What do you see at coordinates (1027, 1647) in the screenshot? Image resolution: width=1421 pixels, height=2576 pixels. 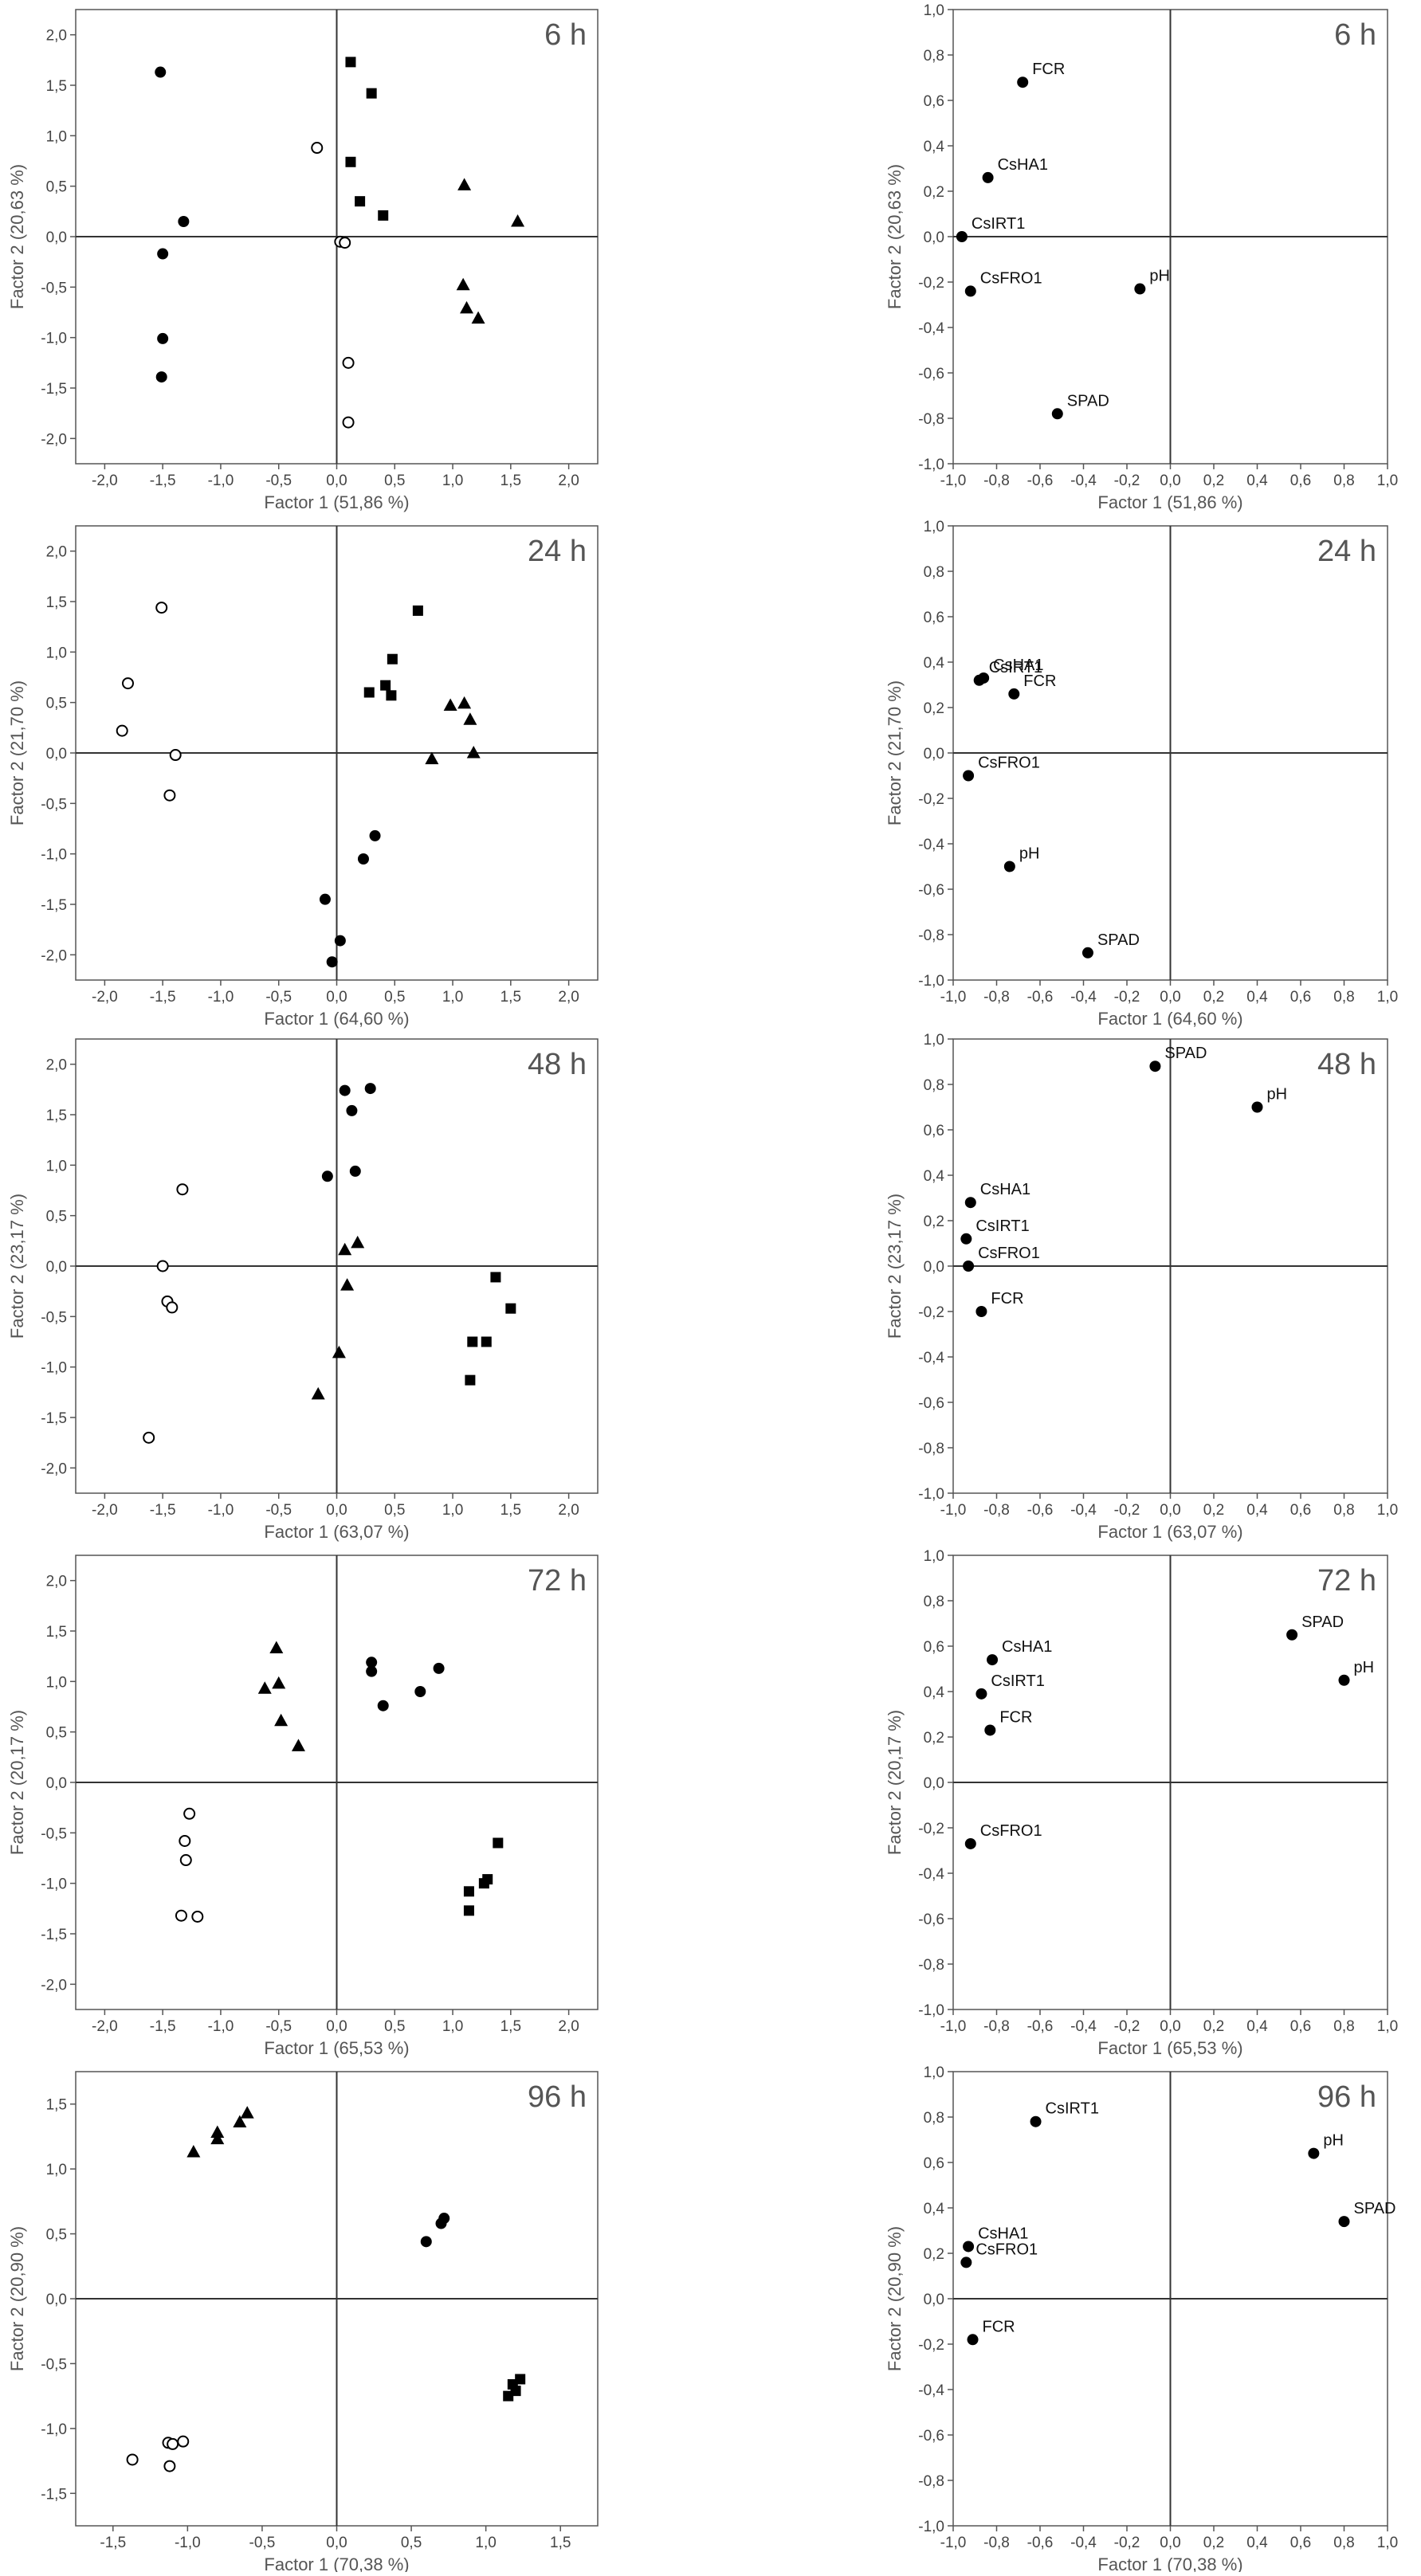 I see `loading-point-label: CsHA1` at bounding box center [1027, 1647].